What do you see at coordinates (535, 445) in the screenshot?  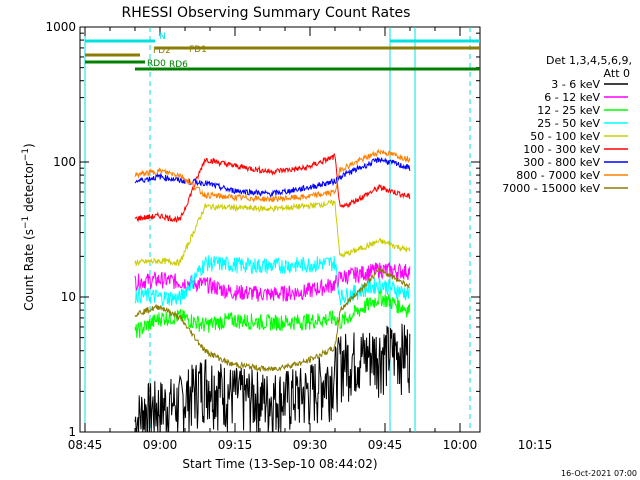 I see `x-tick-label: 10:15` at bounding box center [535, 445].